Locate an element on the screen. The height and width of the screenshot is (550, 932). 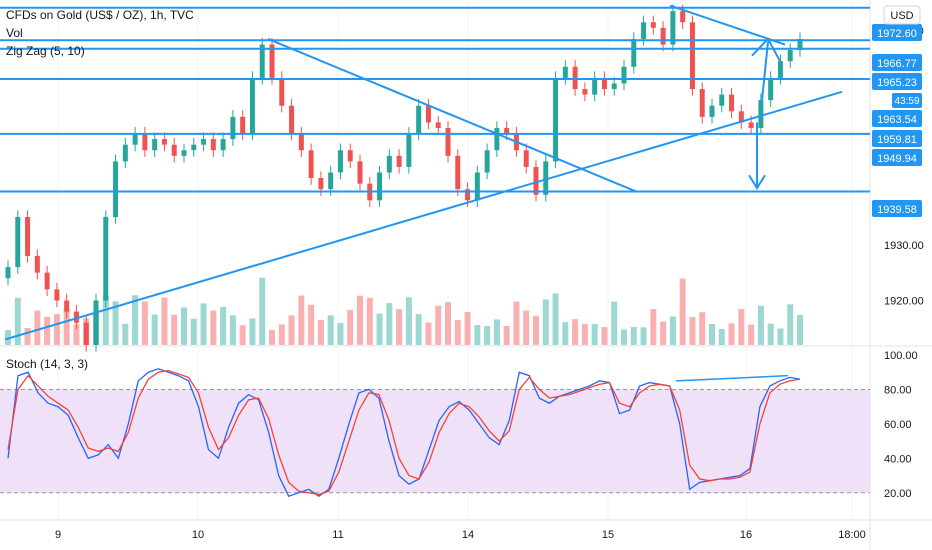
price-badge-label: 1949.94 is located at coordinates (897, 159).